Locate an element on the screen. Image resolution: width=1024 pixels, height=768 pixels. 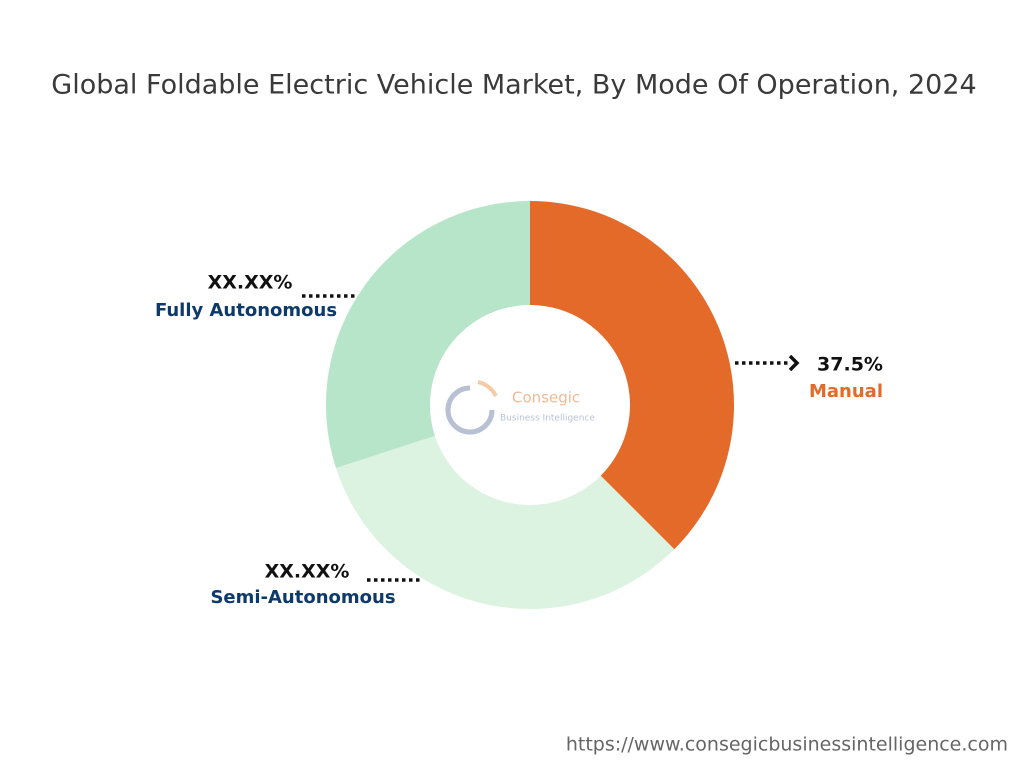
logo-tagline: Business Intelligence is located at coordinates (547, 419).